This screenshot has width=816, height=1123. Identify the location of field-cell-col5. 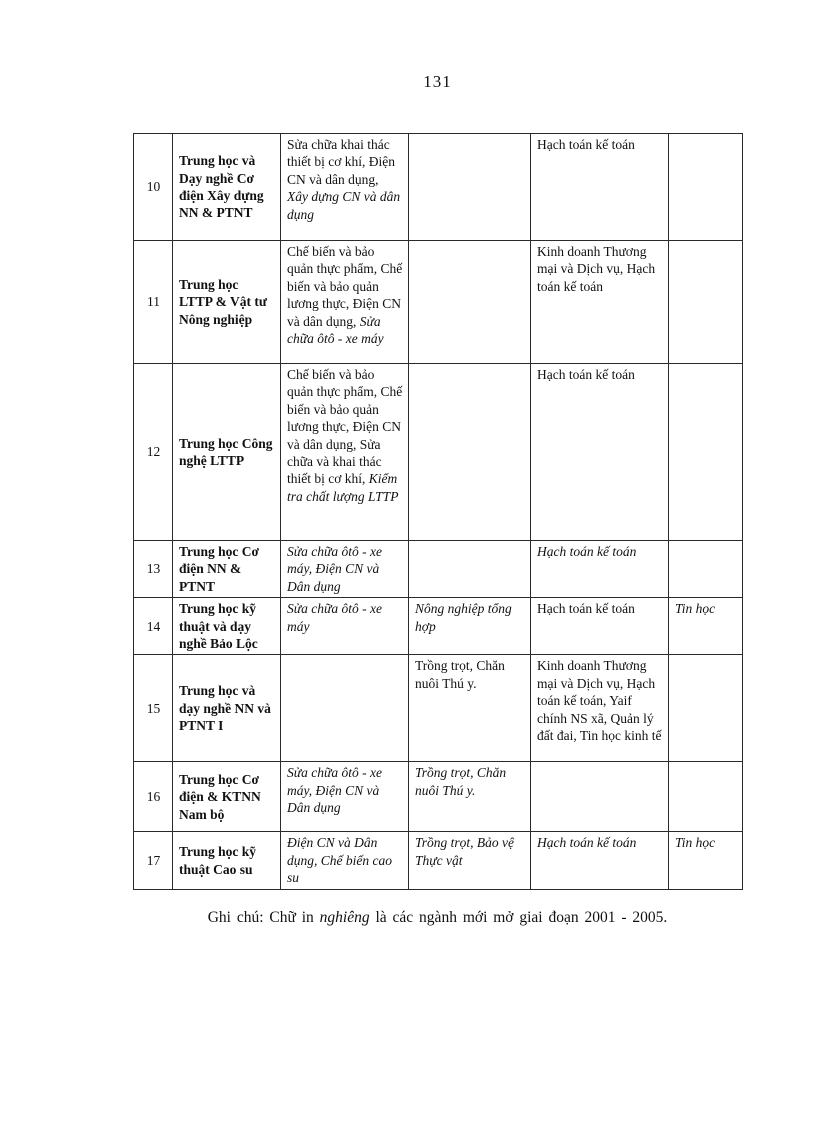
(599, 797).